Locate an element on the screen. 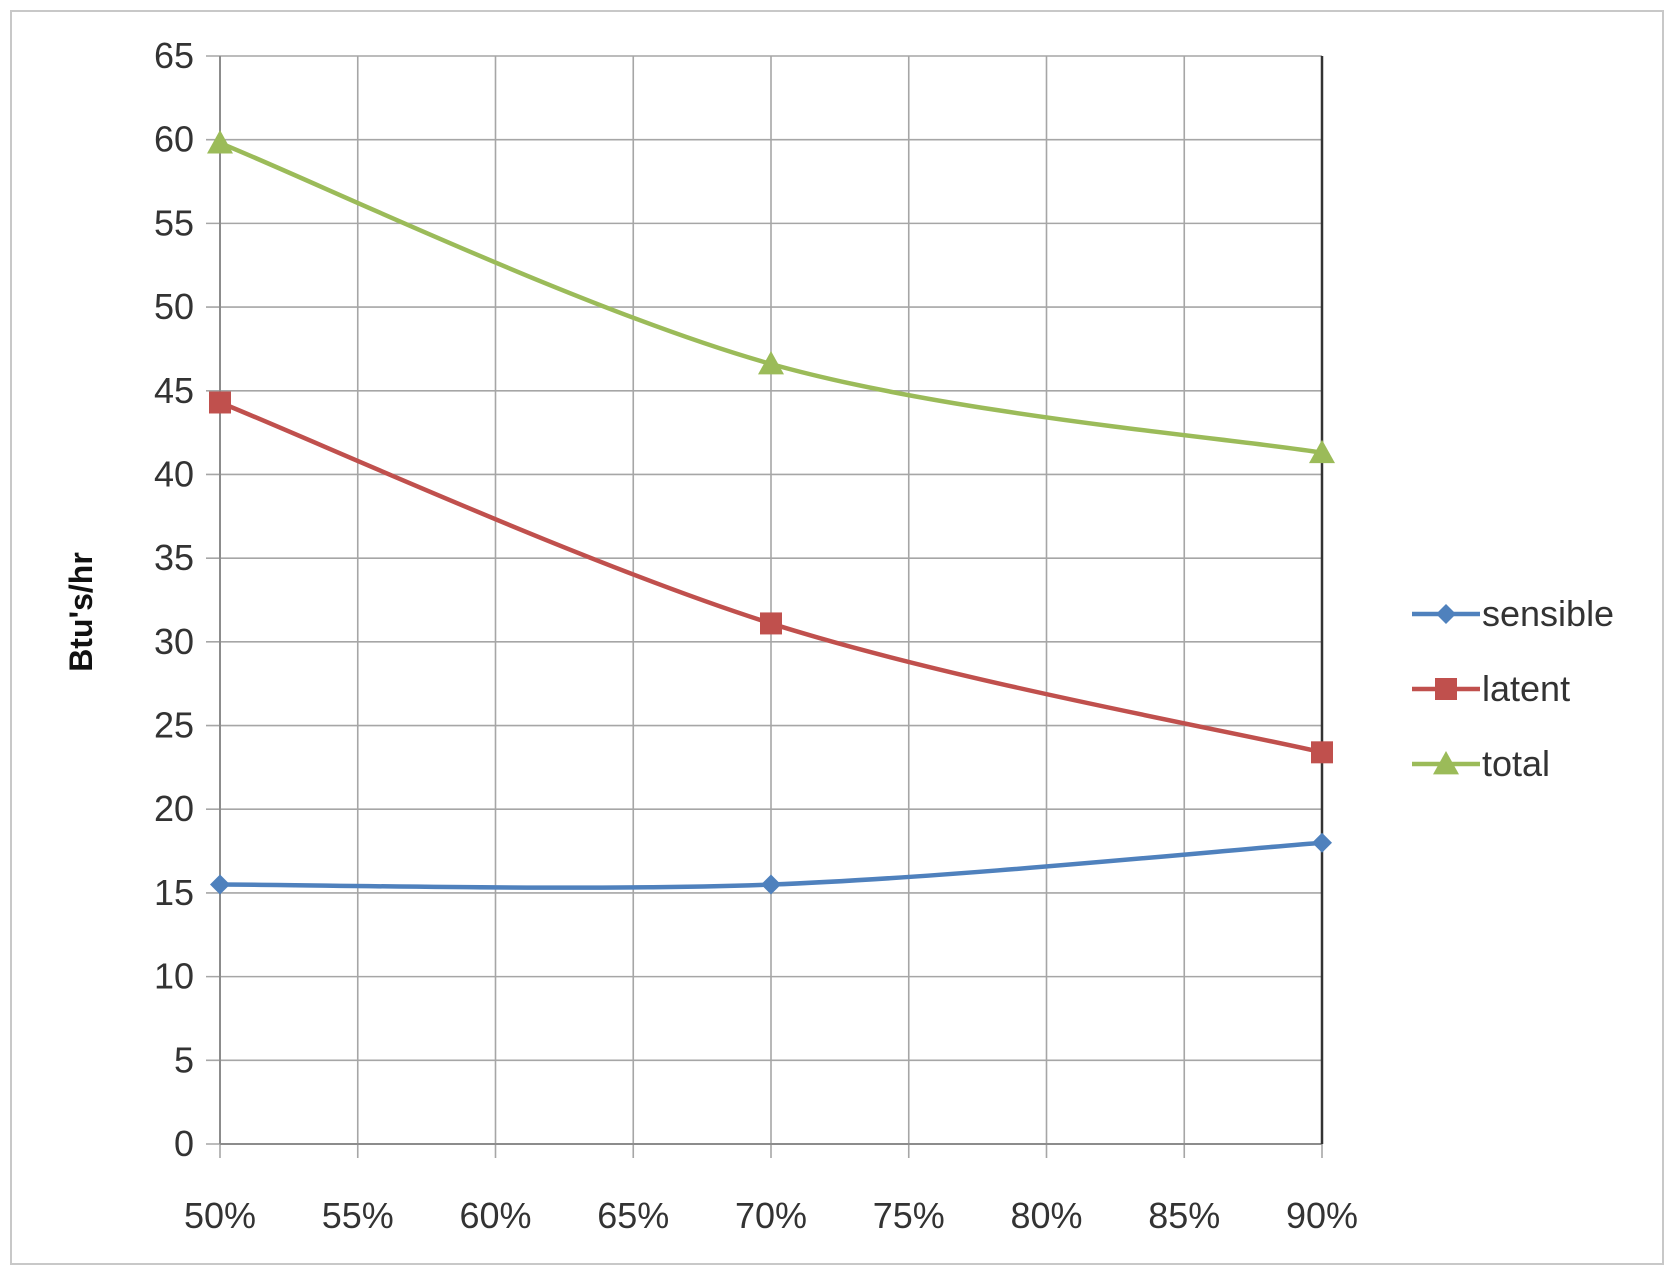 This screenshot has width=1676, height=1277. legend-item-sensible: sensible is located at coordinates (1513, 613).